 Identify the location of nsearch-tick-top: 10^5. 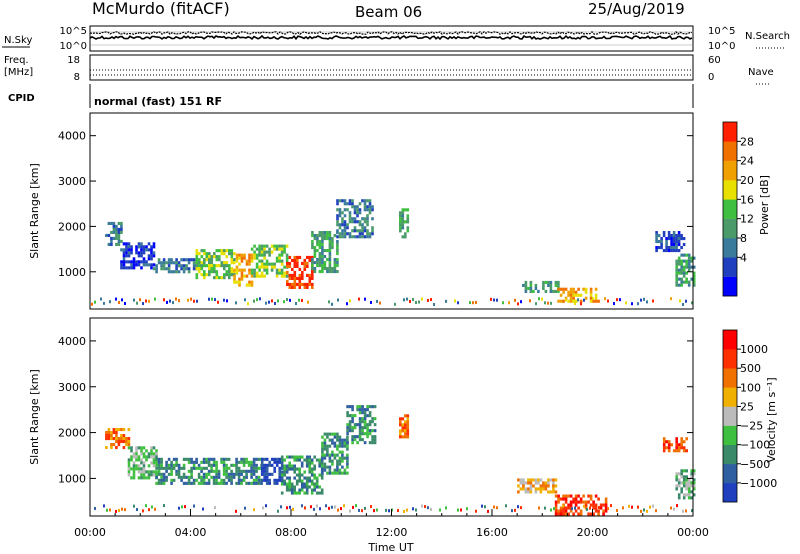
(721, 31).